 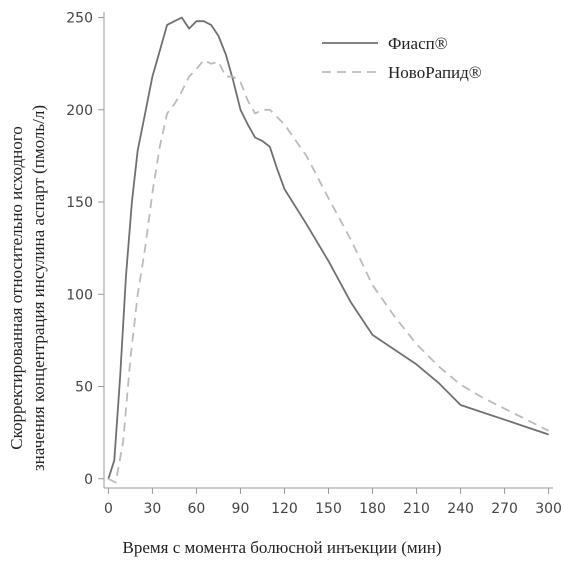 What do you see at coordinates (418, 43) in the screenshot?
I see `legend-label-fiasp: Фиасп®` at bounding box center [418, 43].